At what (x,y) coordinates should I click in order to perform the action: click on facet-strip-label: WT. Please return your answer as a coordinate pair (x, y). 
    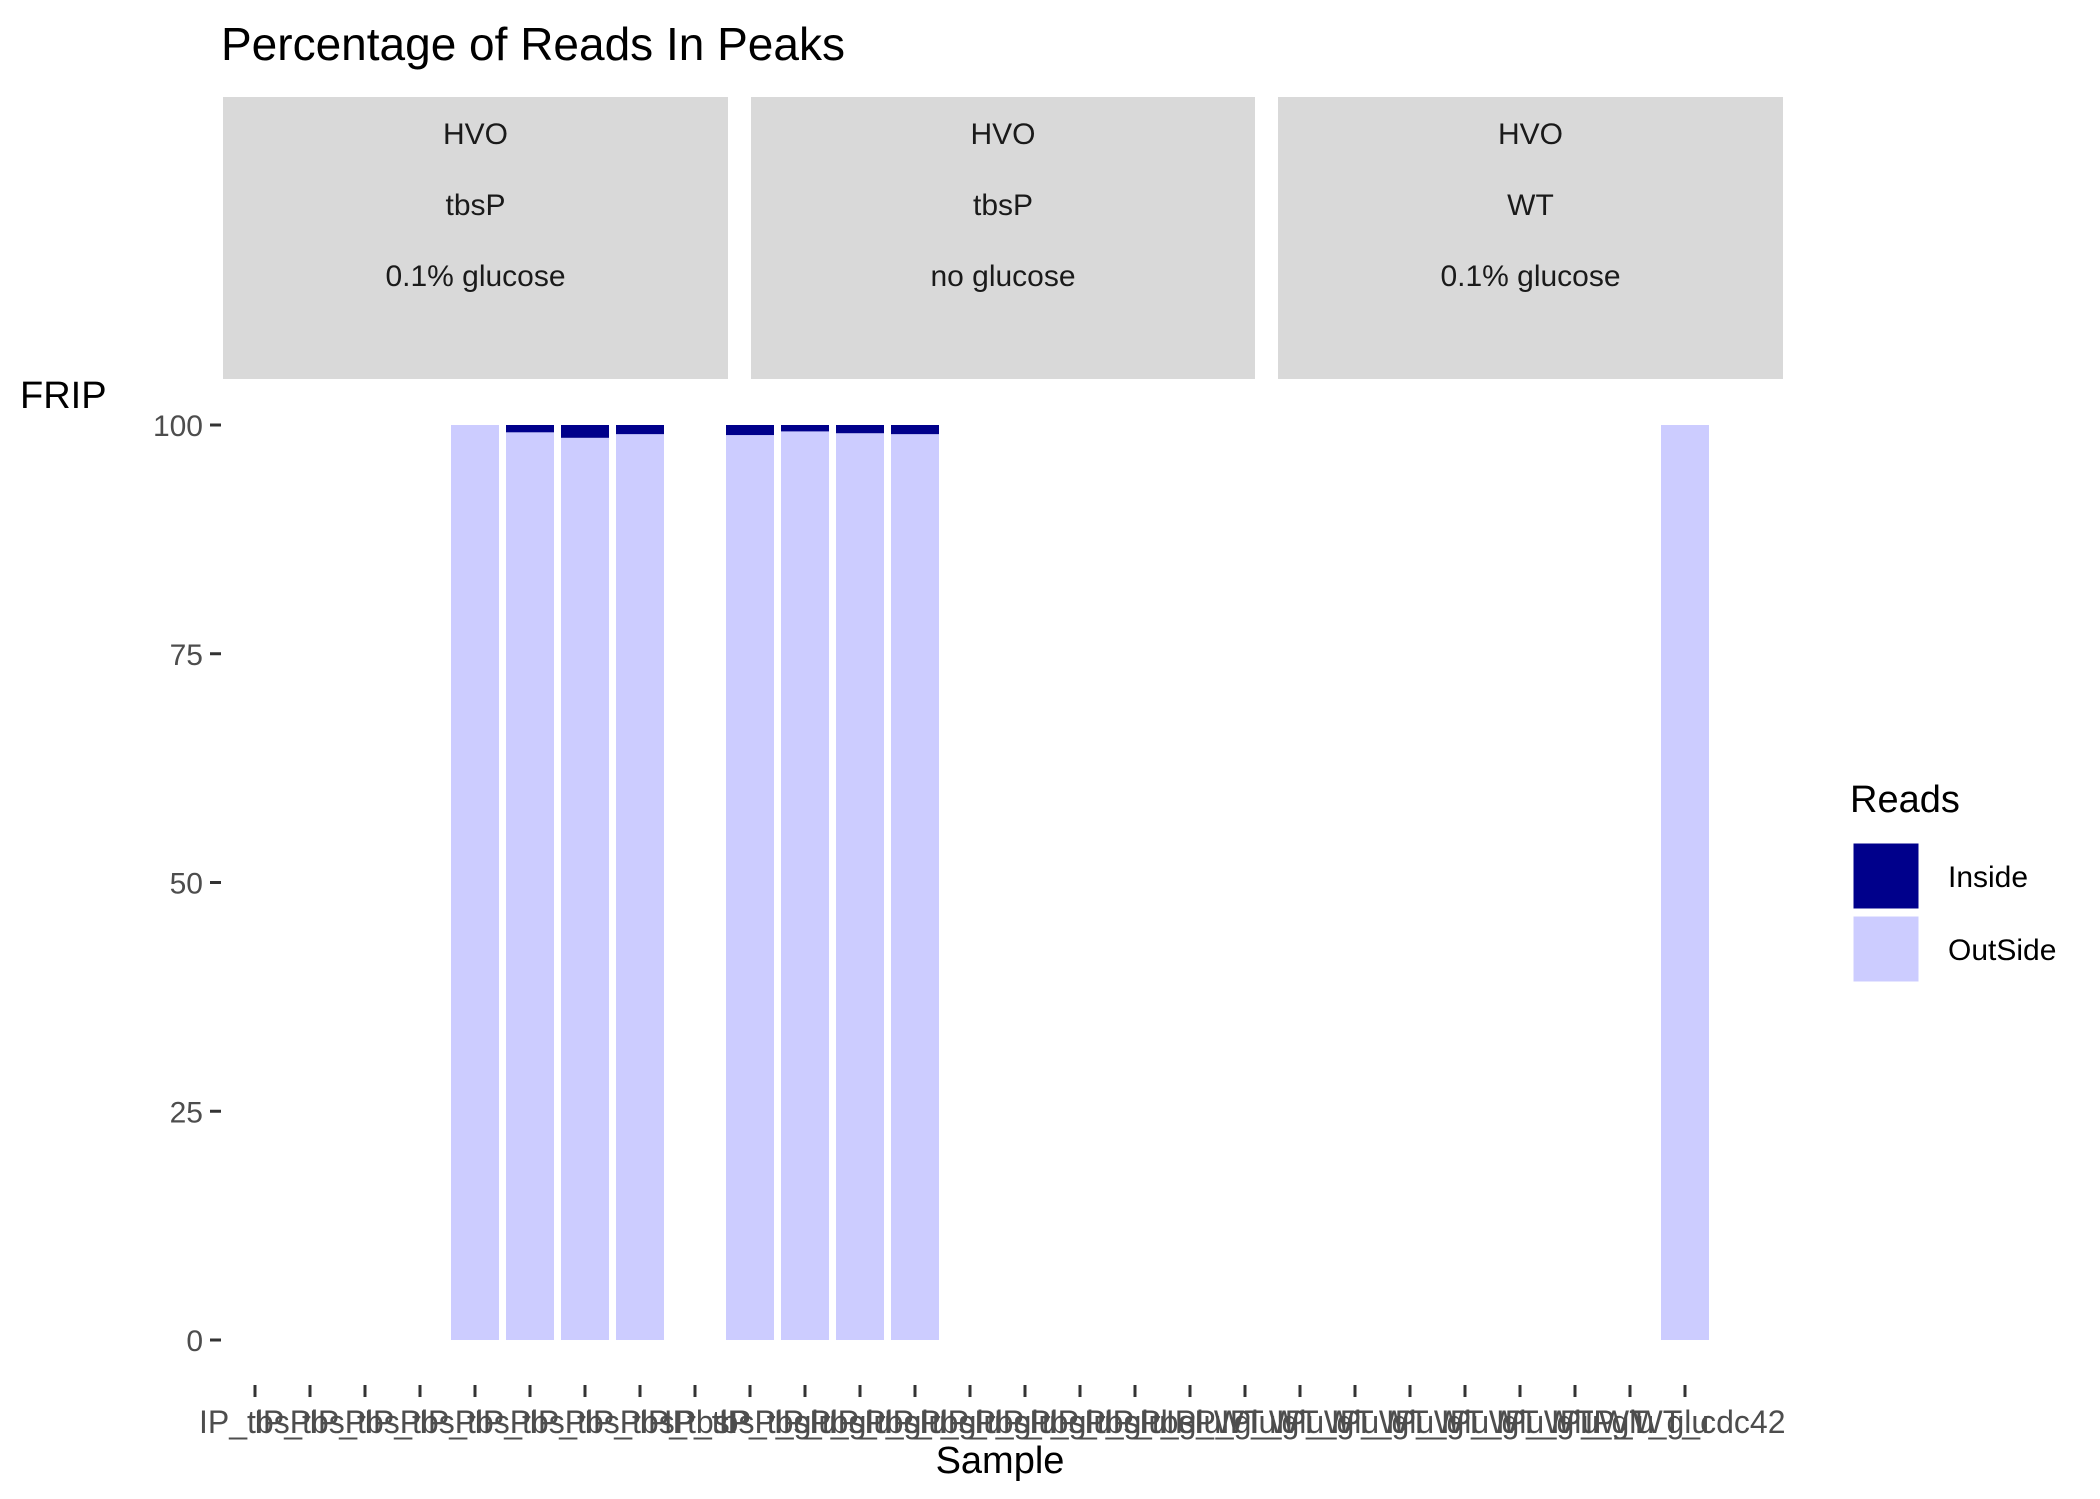
    Looking at the image, I should click on (1530, 205).